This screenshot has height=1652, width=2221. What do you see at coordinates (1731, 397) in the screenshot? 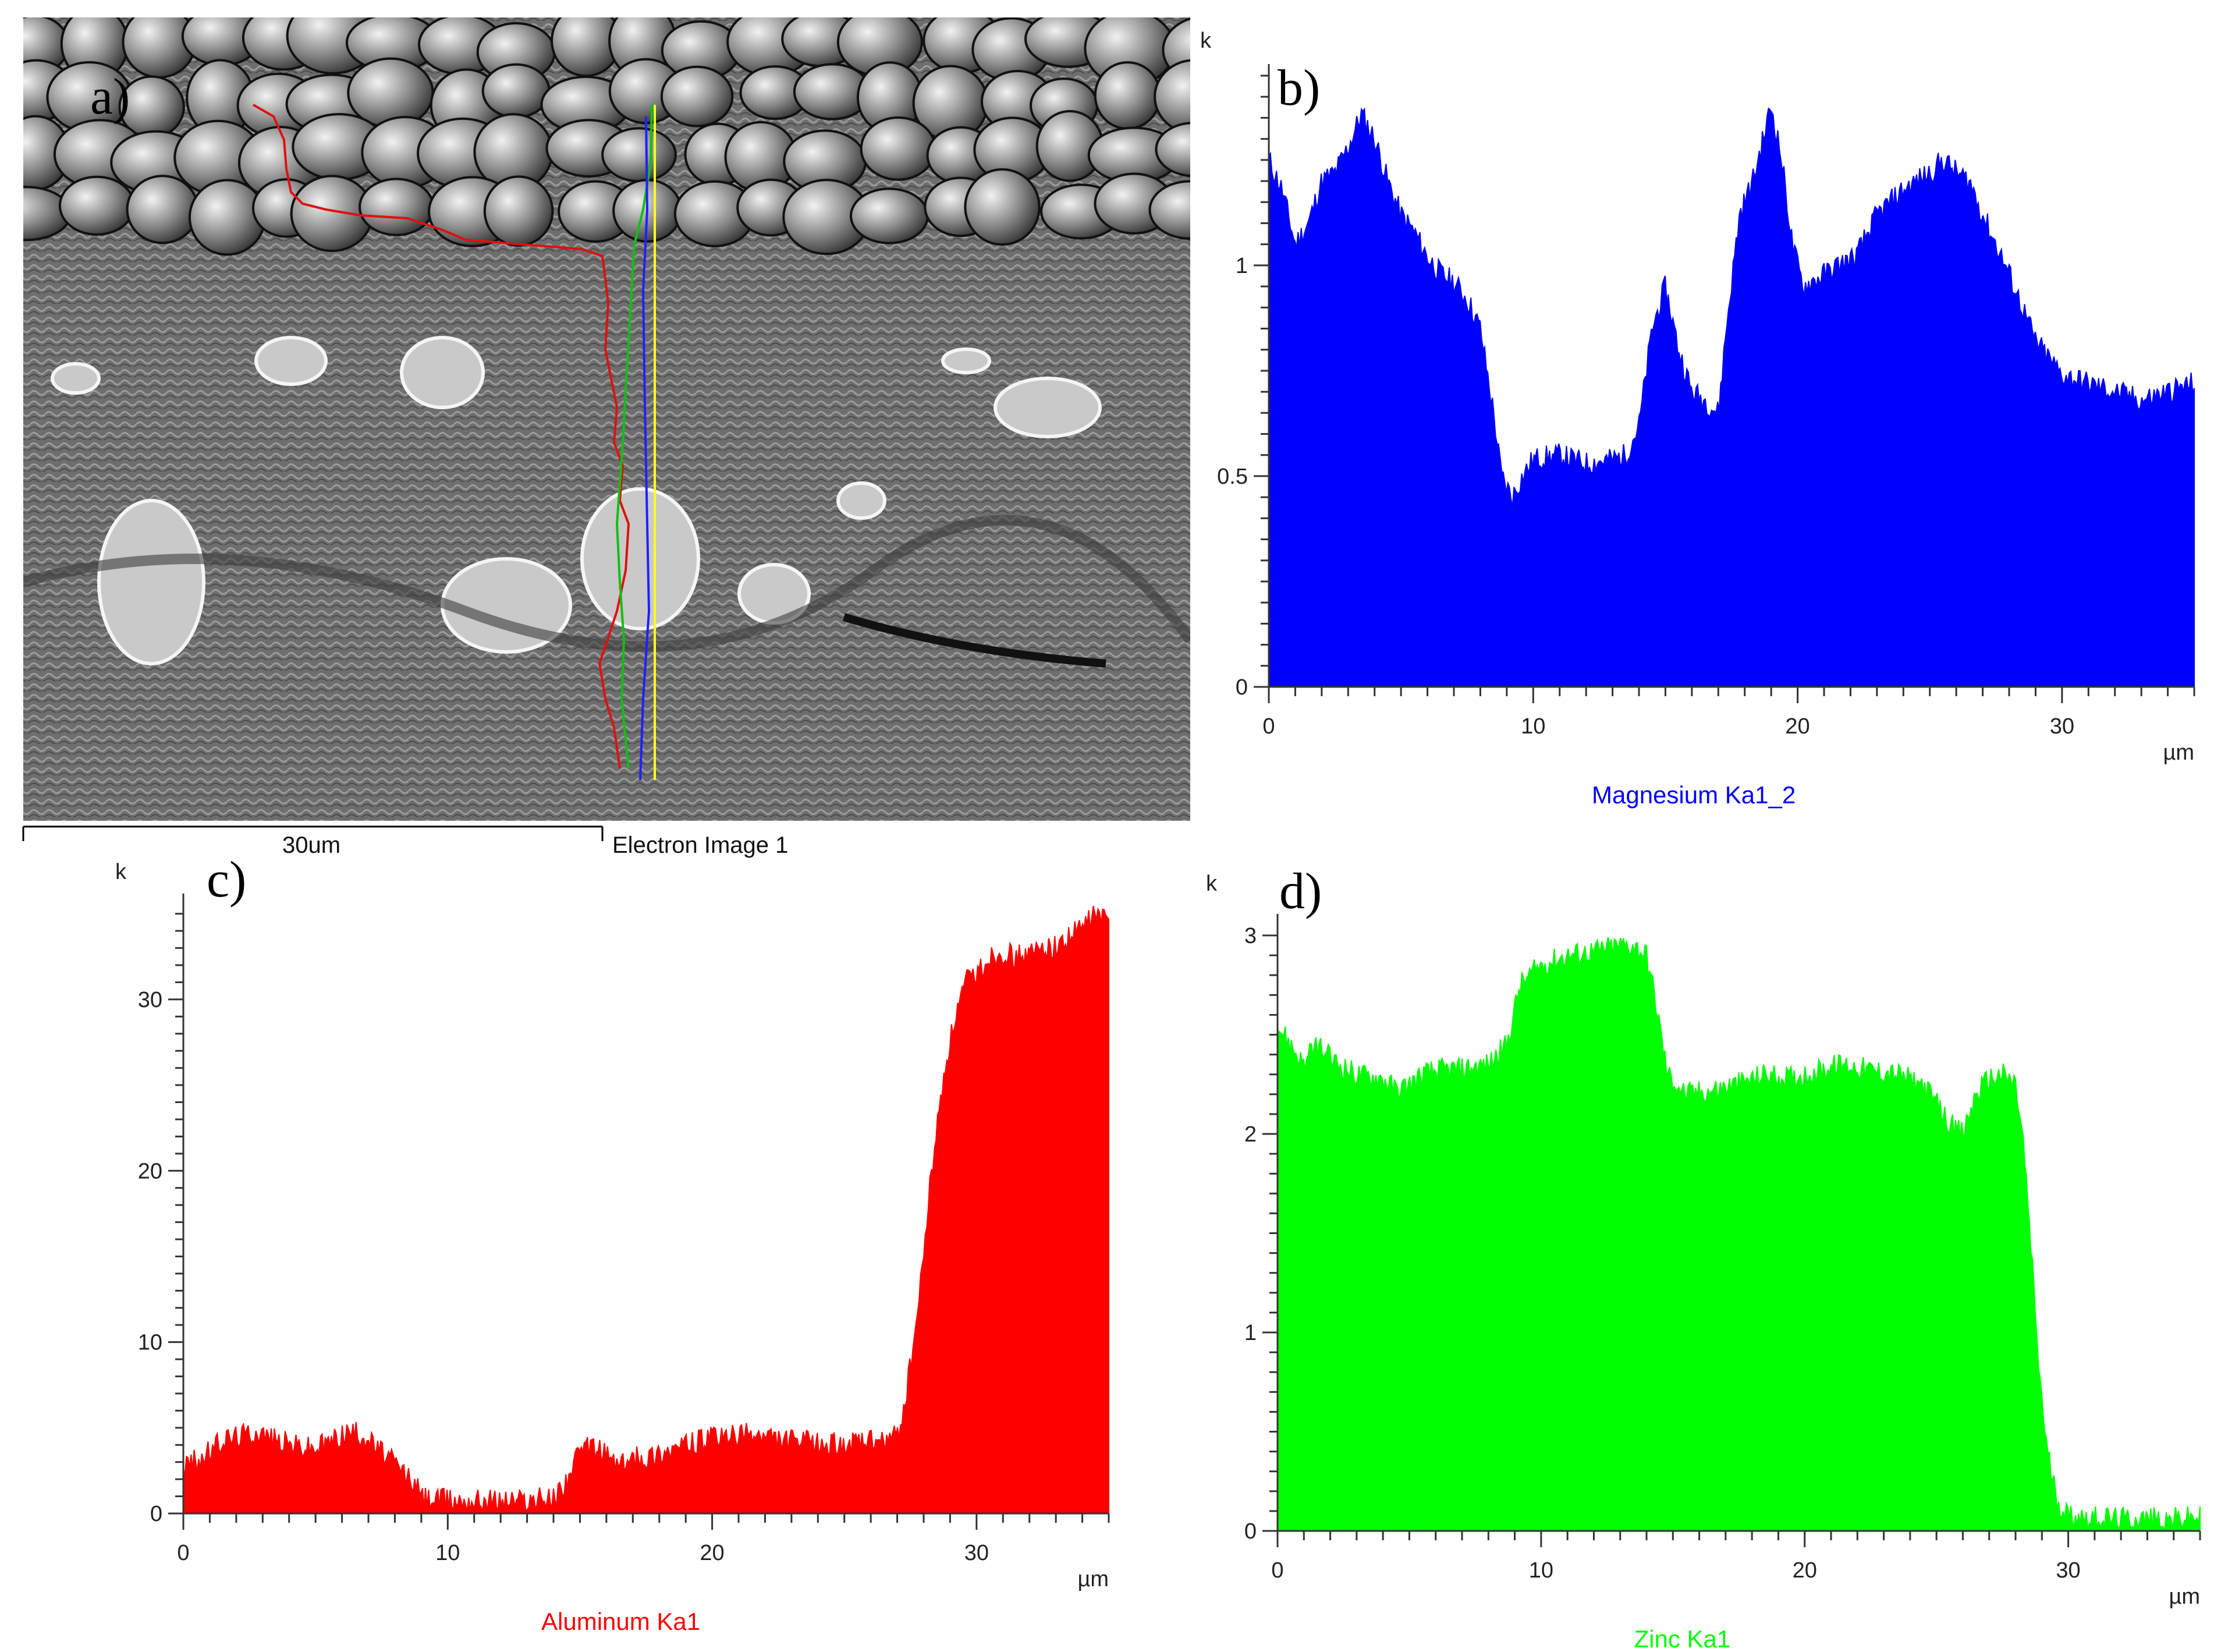
I see `series-area-magnesium` at bounding box center [1731, 397].